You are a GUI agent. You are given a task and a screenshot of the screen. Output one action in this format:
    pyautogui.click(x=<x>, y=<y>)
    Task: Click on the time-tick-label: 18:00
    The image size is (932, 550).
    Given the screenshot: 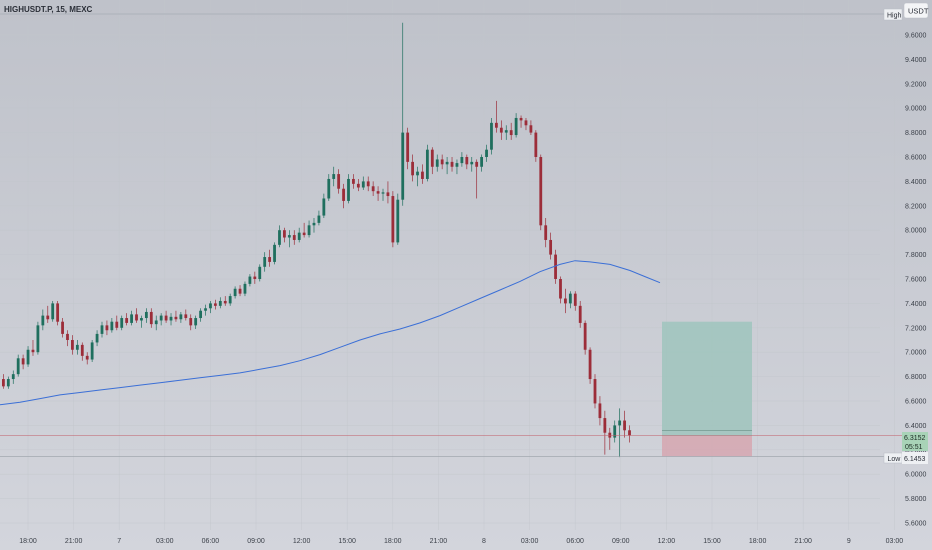 What is the action you would take?
    pyautogui.click(x=758, y=541)
    